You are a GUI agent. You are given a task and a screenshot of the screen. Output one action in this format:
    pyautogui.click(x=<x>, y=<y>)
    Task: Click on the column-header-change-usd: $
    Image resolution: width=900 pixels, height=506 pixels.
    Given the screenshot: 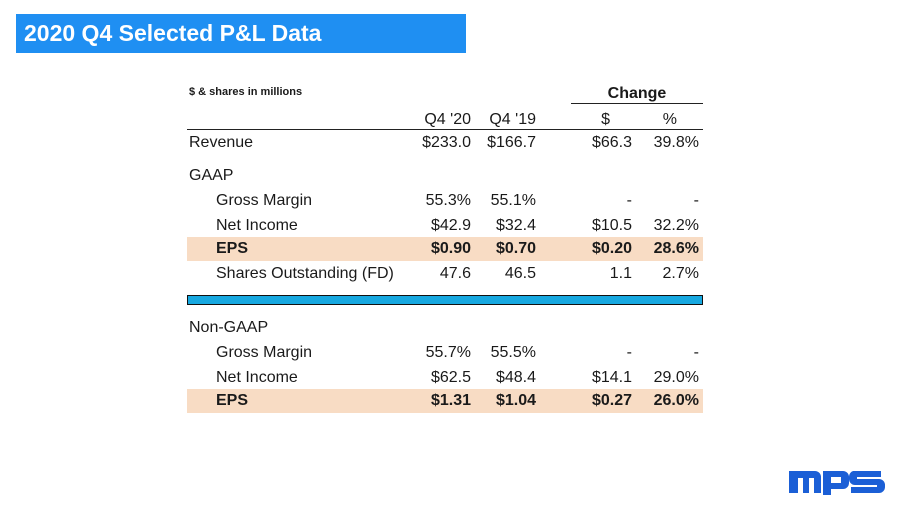 What is the action you would take?
    pyautogui.click(x=605, y=119)
    